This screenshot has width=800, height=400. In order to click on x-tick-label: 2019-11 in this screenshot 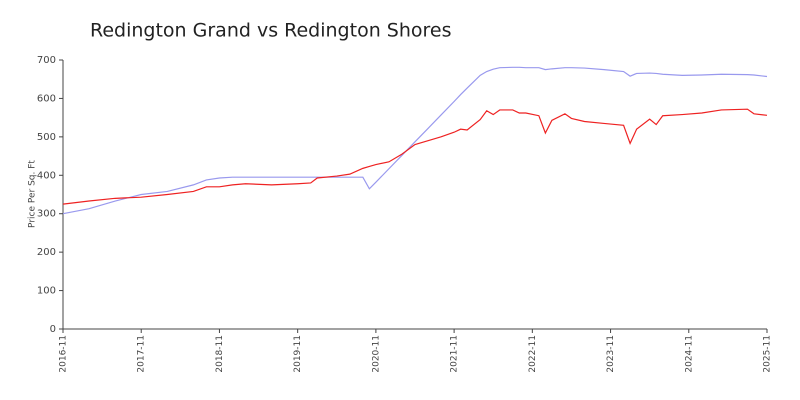, I will do `click(298, 354)`.